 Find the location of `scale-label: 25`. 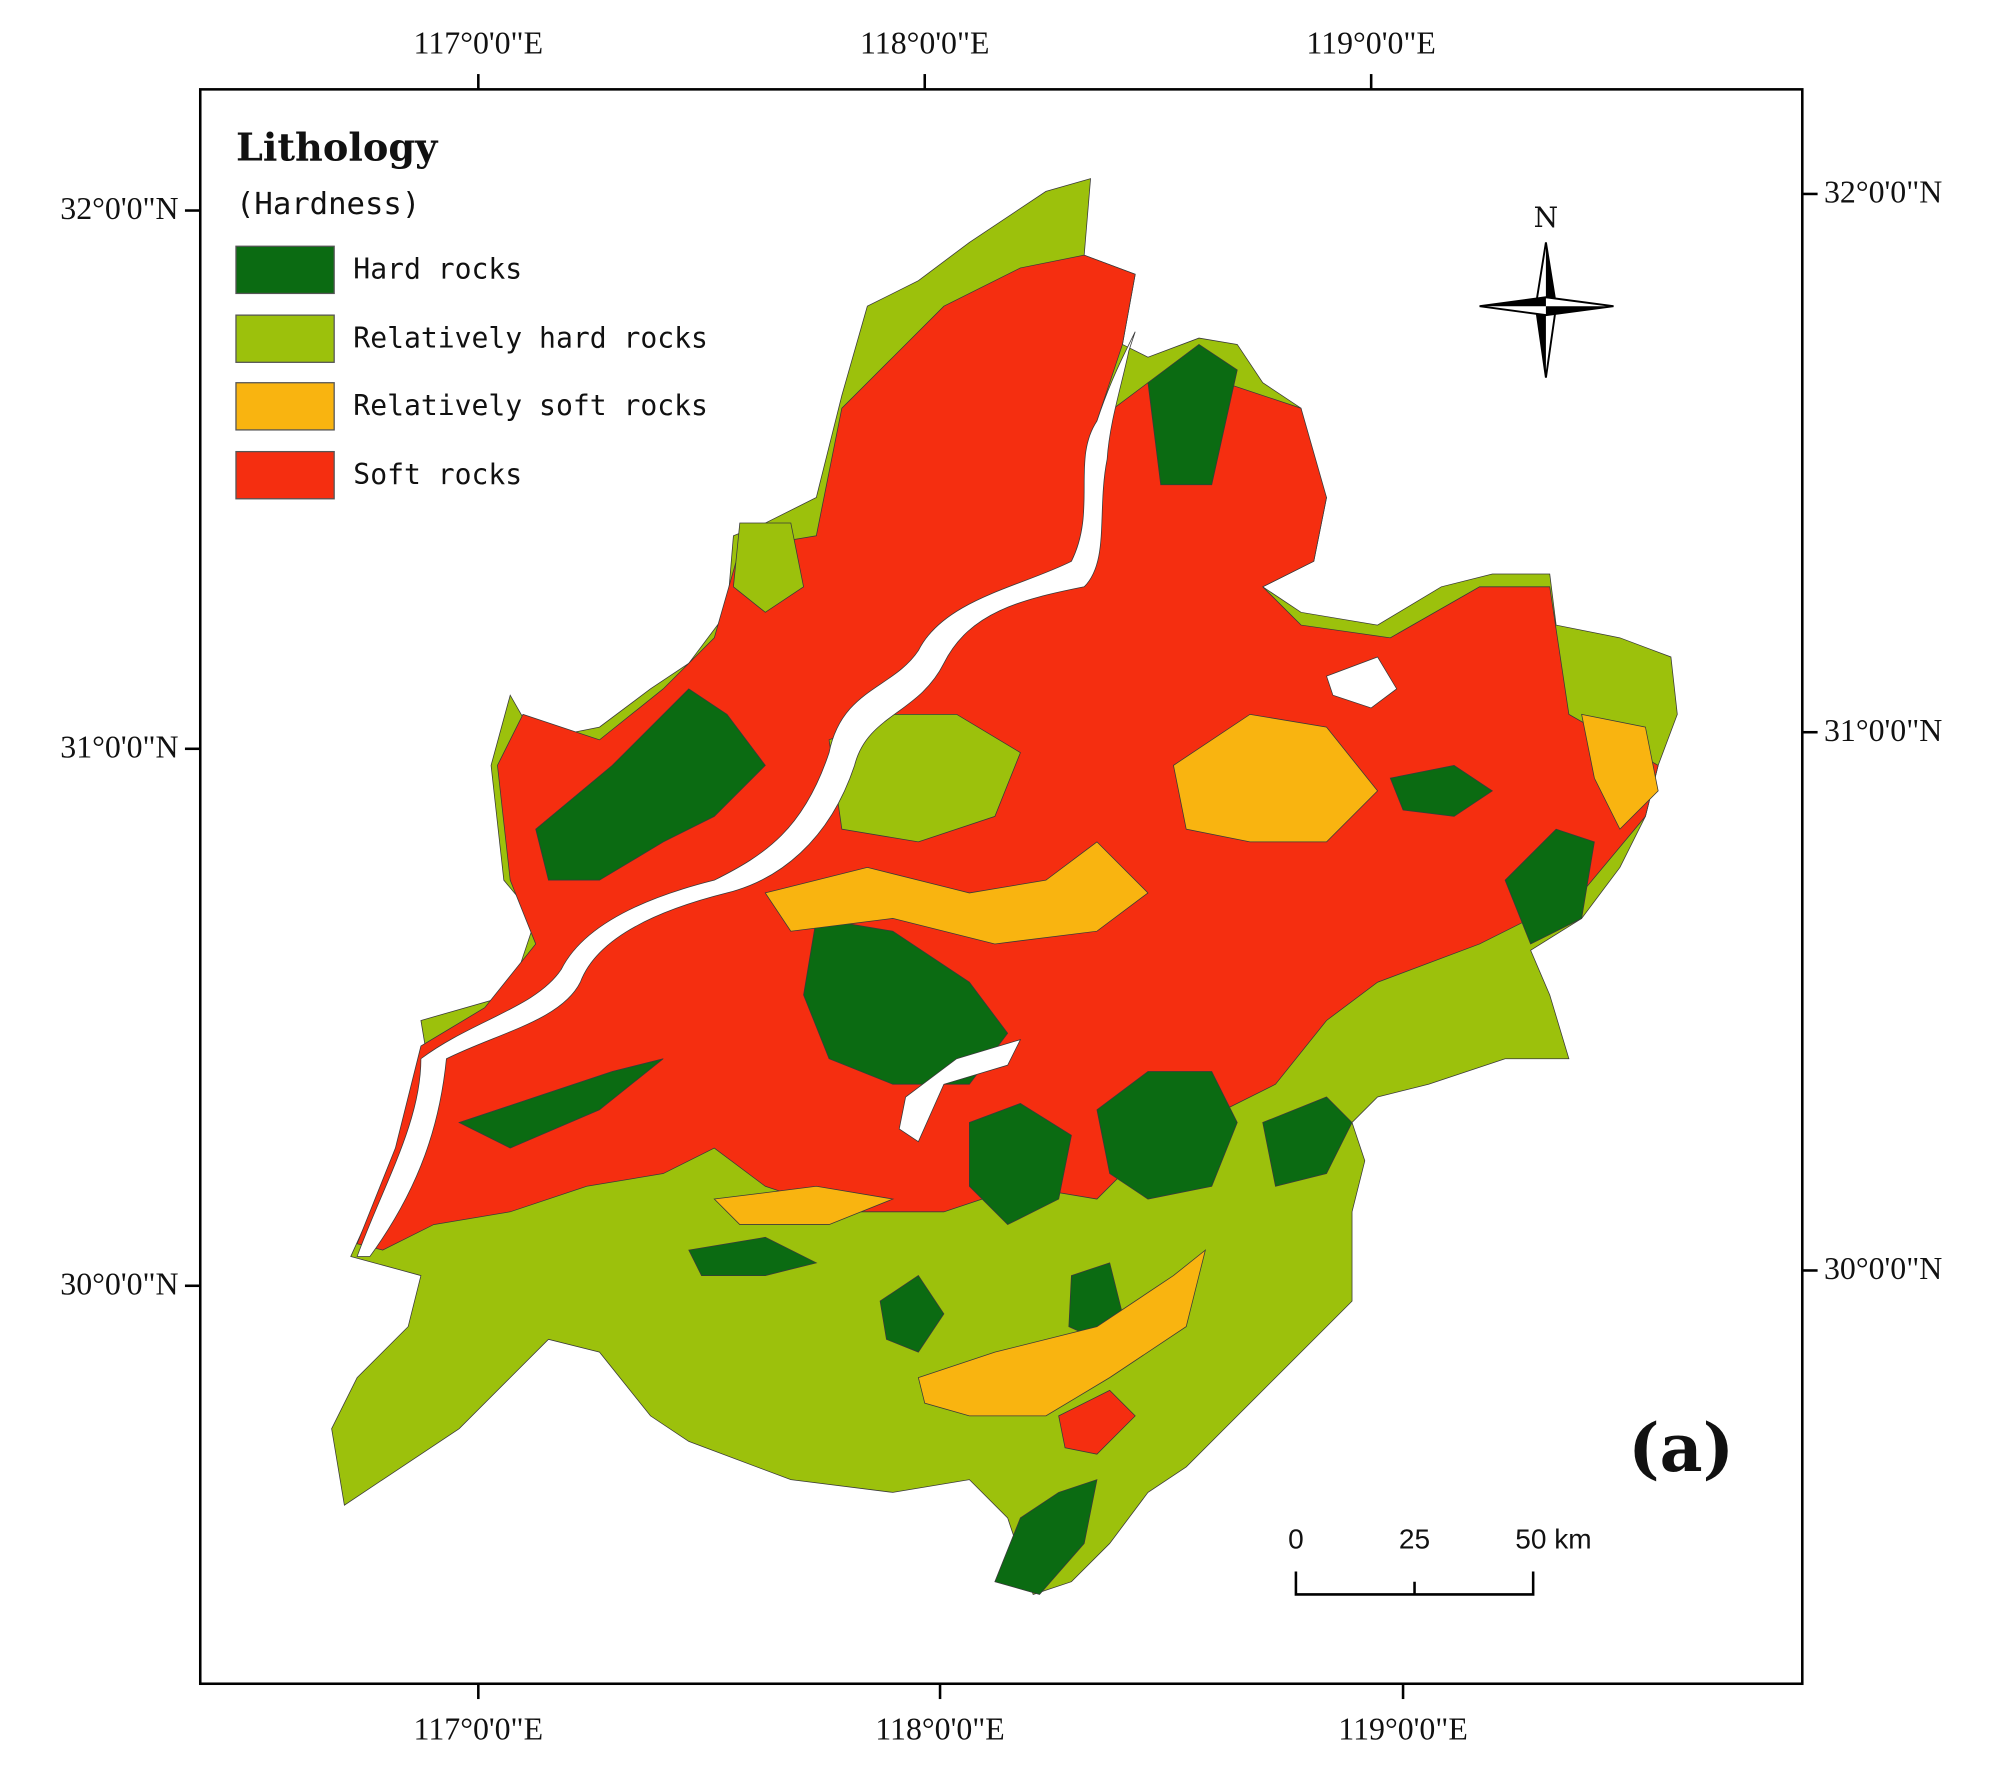

scale-label: 25 is located at coordinates (1414, 1538).